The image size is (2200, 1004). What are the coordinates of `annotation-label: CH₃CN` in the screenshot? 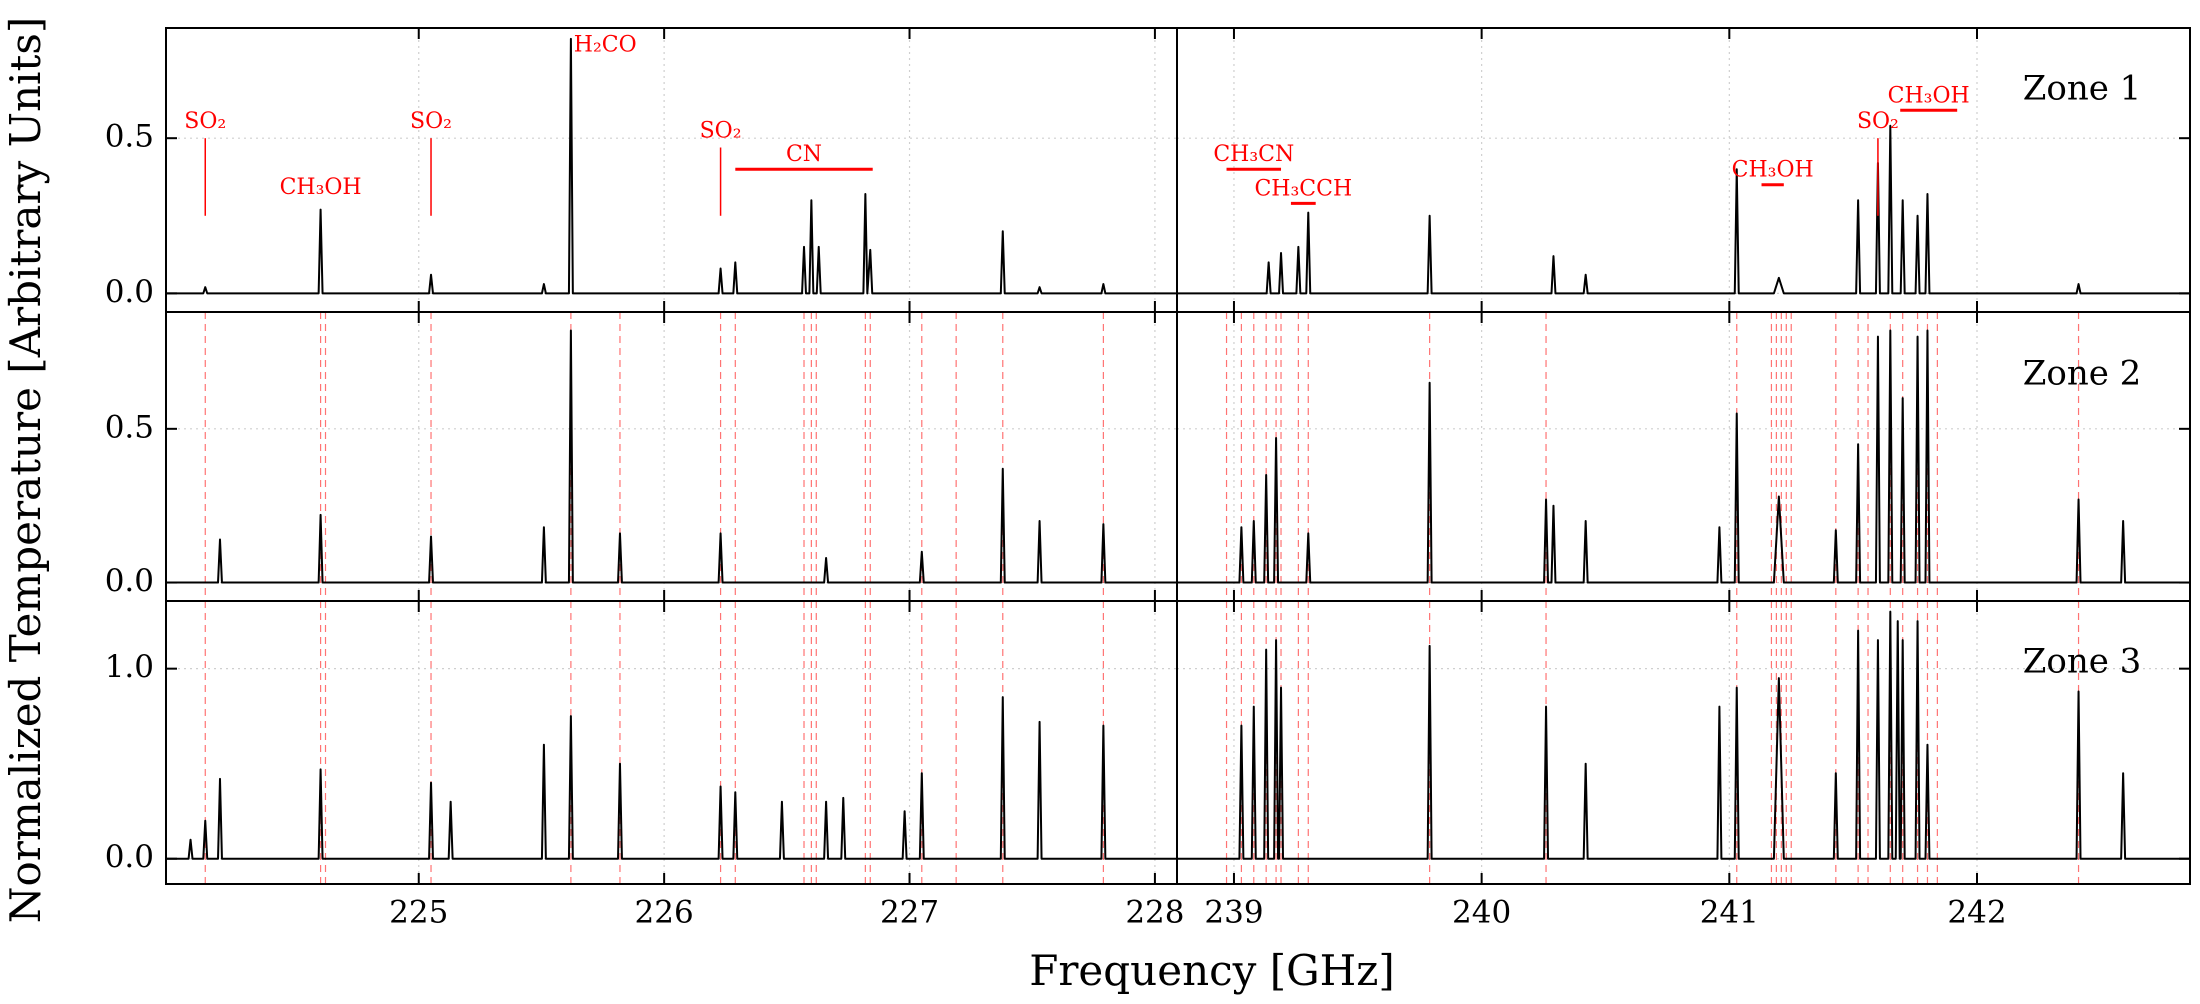 It's located at (1253, 154).